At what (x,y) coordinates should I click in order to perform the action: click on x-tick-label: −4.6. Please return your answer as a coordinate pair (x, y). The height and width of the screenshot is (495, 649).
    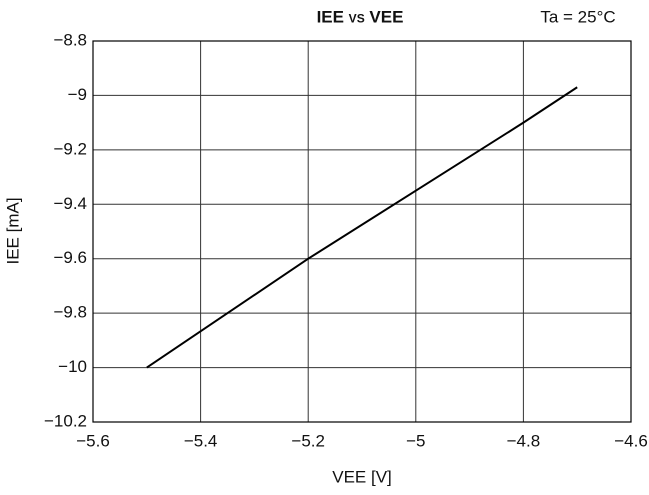
    Looking at the image, I should click on (631, 440).